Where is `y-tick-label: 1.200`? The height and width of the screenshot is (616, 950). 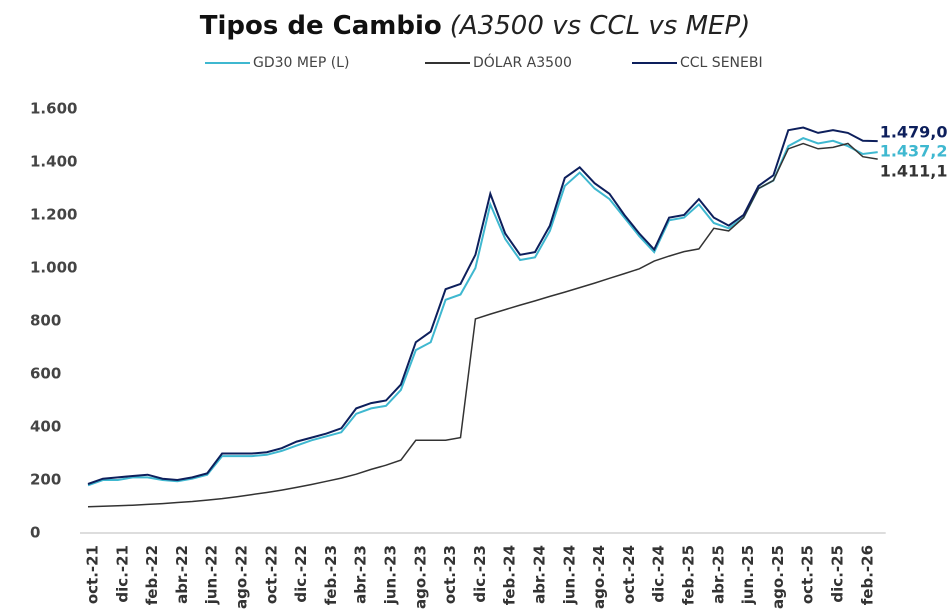
y-tick-label: 1.200 is located at coordinates (53, 215).